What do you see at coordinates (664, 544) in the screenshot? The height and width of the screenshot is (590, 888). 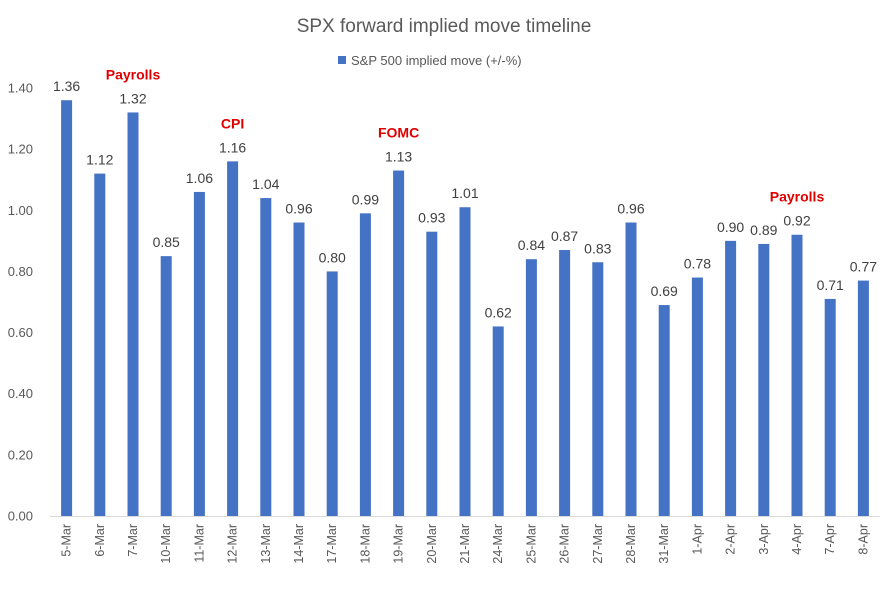 I see `x-tick-label: 31-Mar` at bounding box center [664, 544].